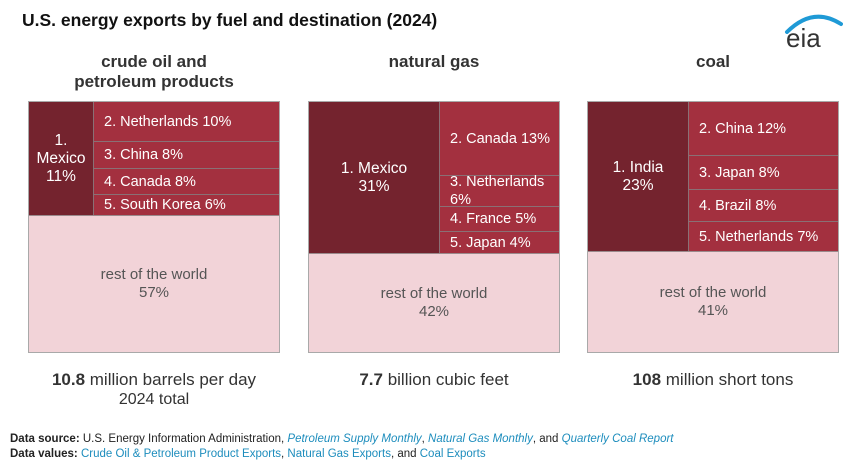 The height and width of the screenshot is (475, 864). What do you see at coordinates (803, 38) in the screenshot?
I see `logo-text: eia` at bounding box center [803, 38].